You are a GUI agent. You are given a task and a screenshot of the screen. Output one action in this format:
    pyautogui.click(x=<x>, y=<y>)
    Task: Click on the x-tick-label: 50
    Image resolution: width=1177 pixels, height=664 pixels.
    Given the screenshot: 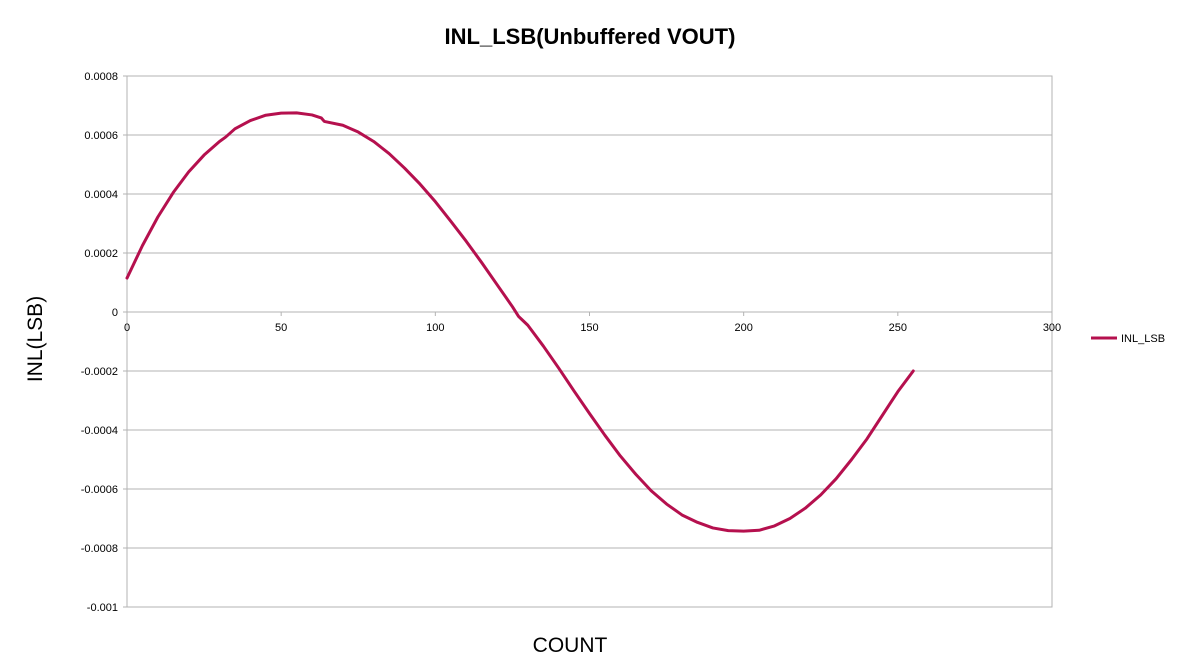 What is the action you would take?
    pyautogui.click(x=281, y=328)
    